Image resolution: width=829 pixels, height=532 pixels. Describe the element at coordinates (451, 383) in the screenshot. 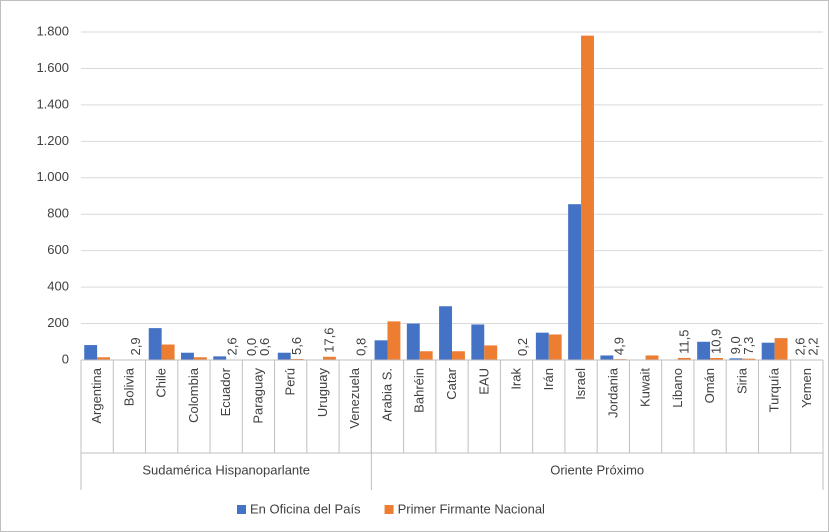

I see `x-tick-label: Catar` at that location.